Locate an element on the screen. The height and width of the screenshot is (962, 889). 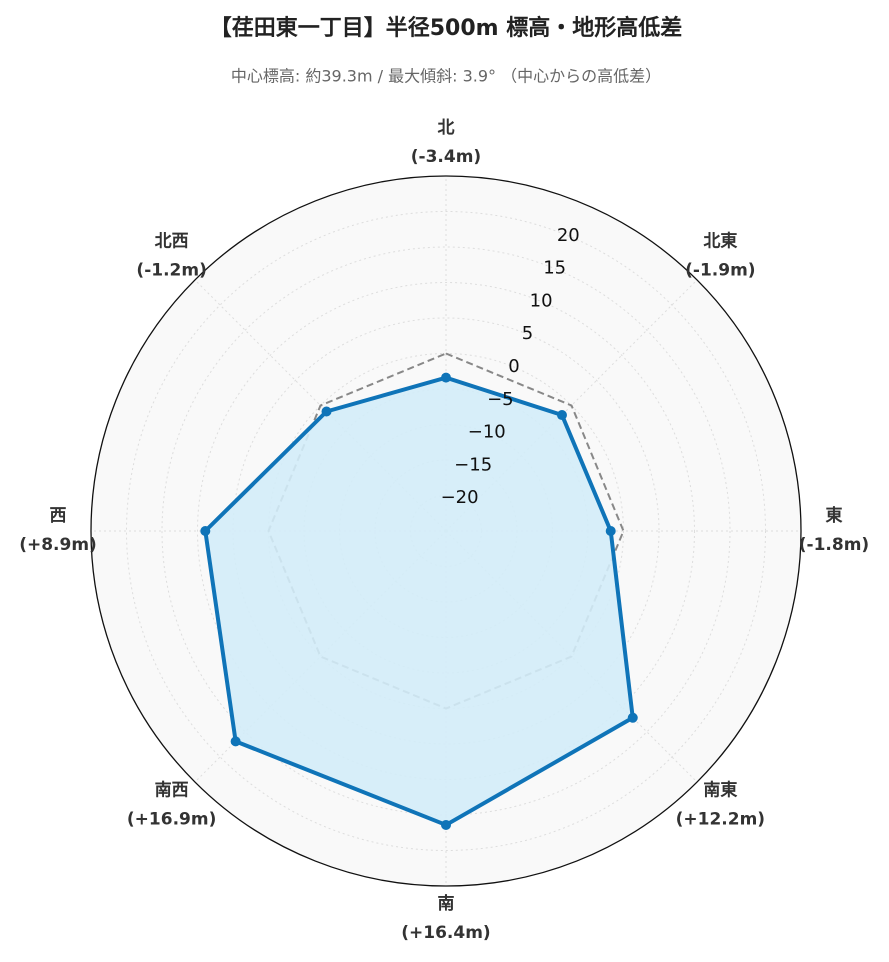
value-label: (-1.9m) is located at coordinates (720, 271).